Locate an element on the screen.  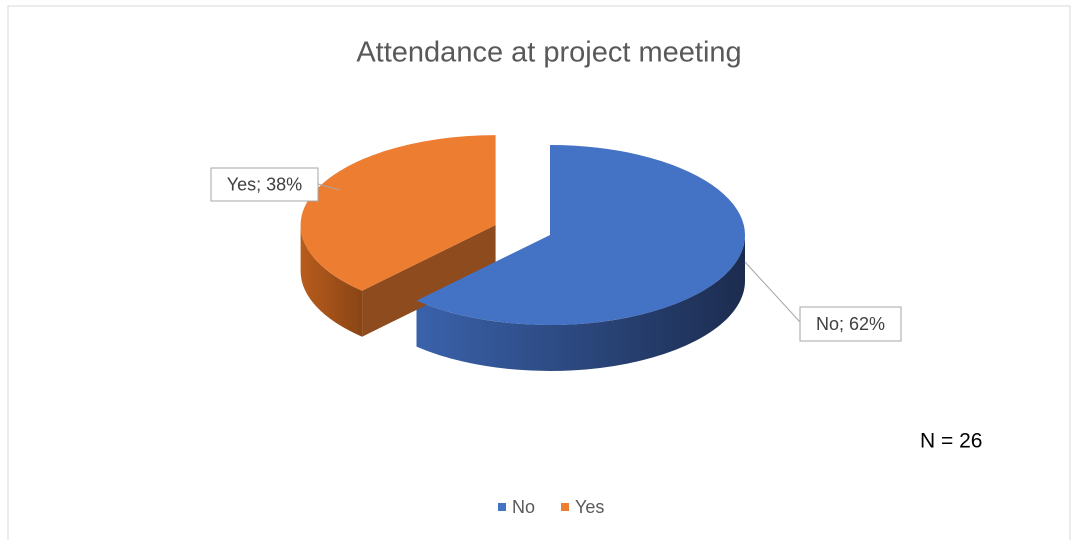
annotation: N = 26 is located at coordinates (951, 441).